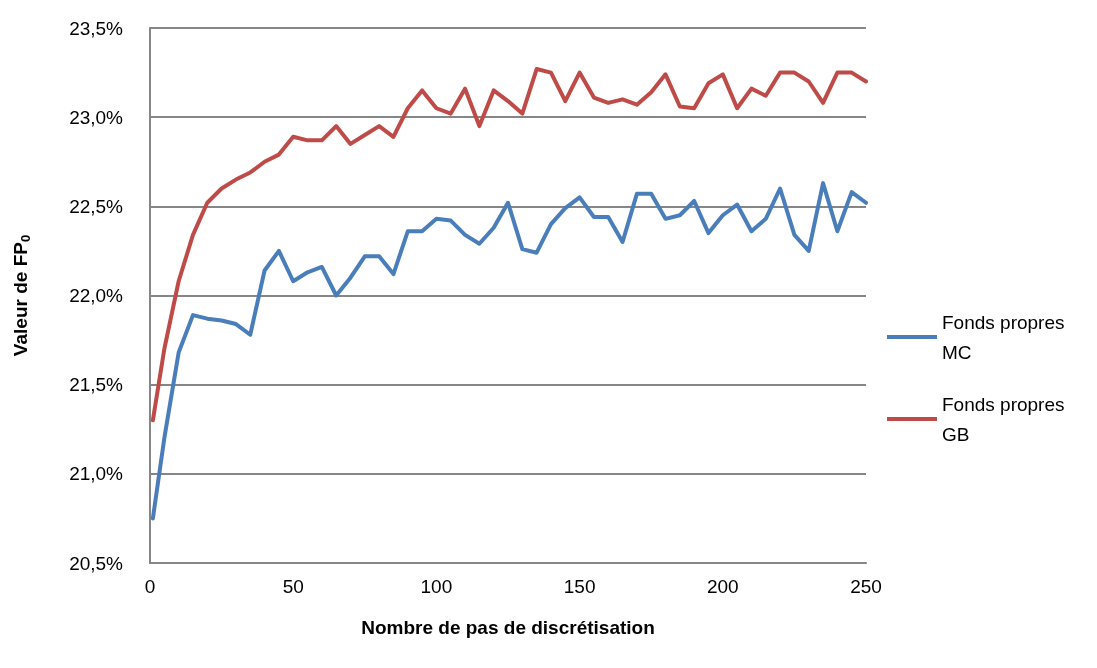 Image resolution: width=1097 pixels, height=668 pixels. I want to click on x-tick-label: 0, so click(150, 586).